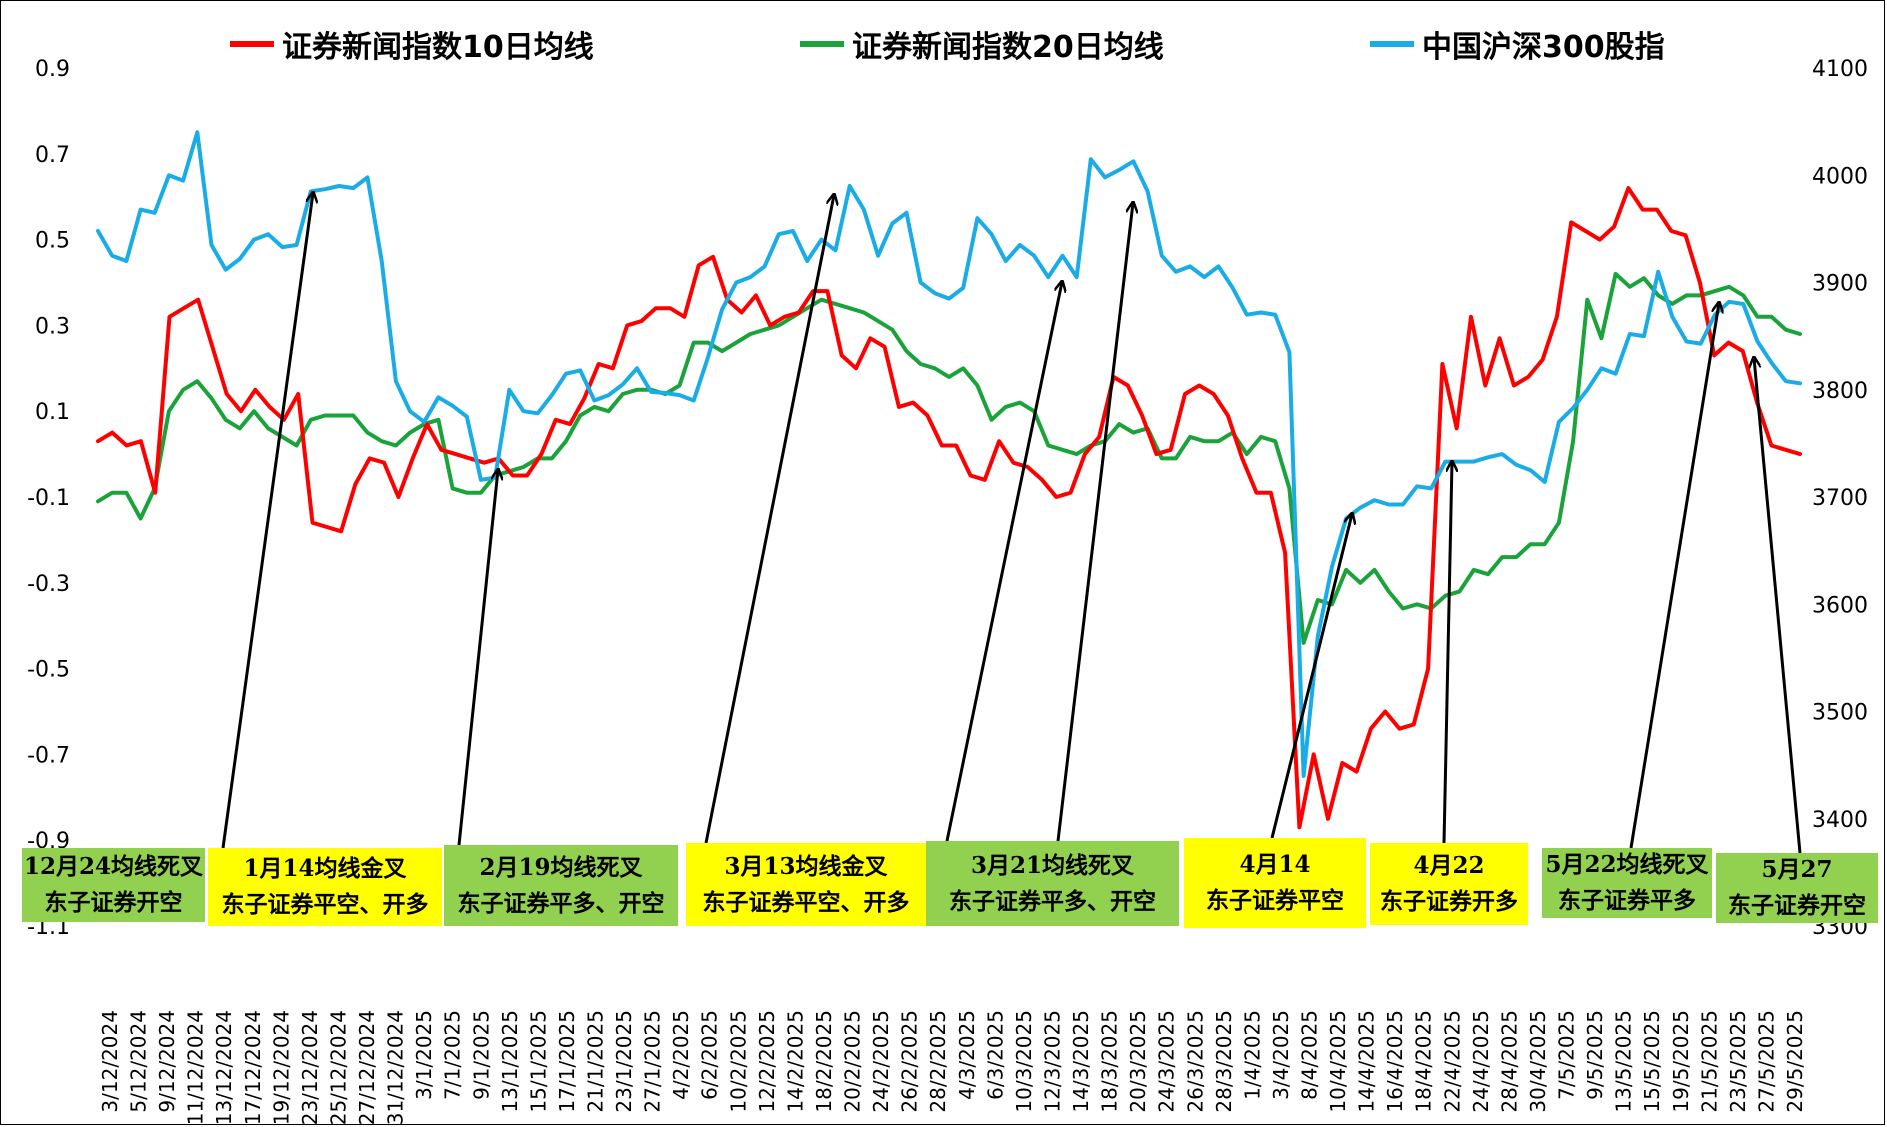 The height and width of the screenshot is (1127, 1887). Describe the element at coordinates (1395, 1061) in the screenshot. I see `x-tick-label: 16/4/2025` at that location.